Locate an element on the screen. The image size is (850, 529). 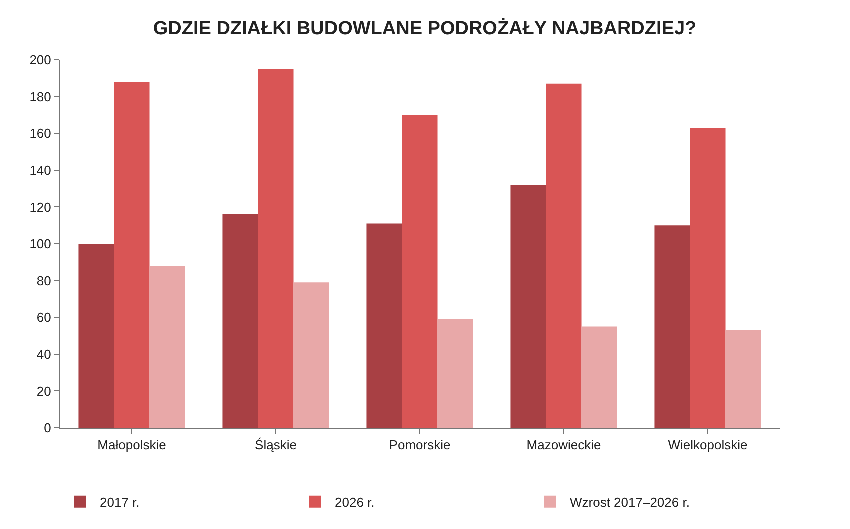
x-tick-label: Pomorskie is located at coordinates (420, 445).